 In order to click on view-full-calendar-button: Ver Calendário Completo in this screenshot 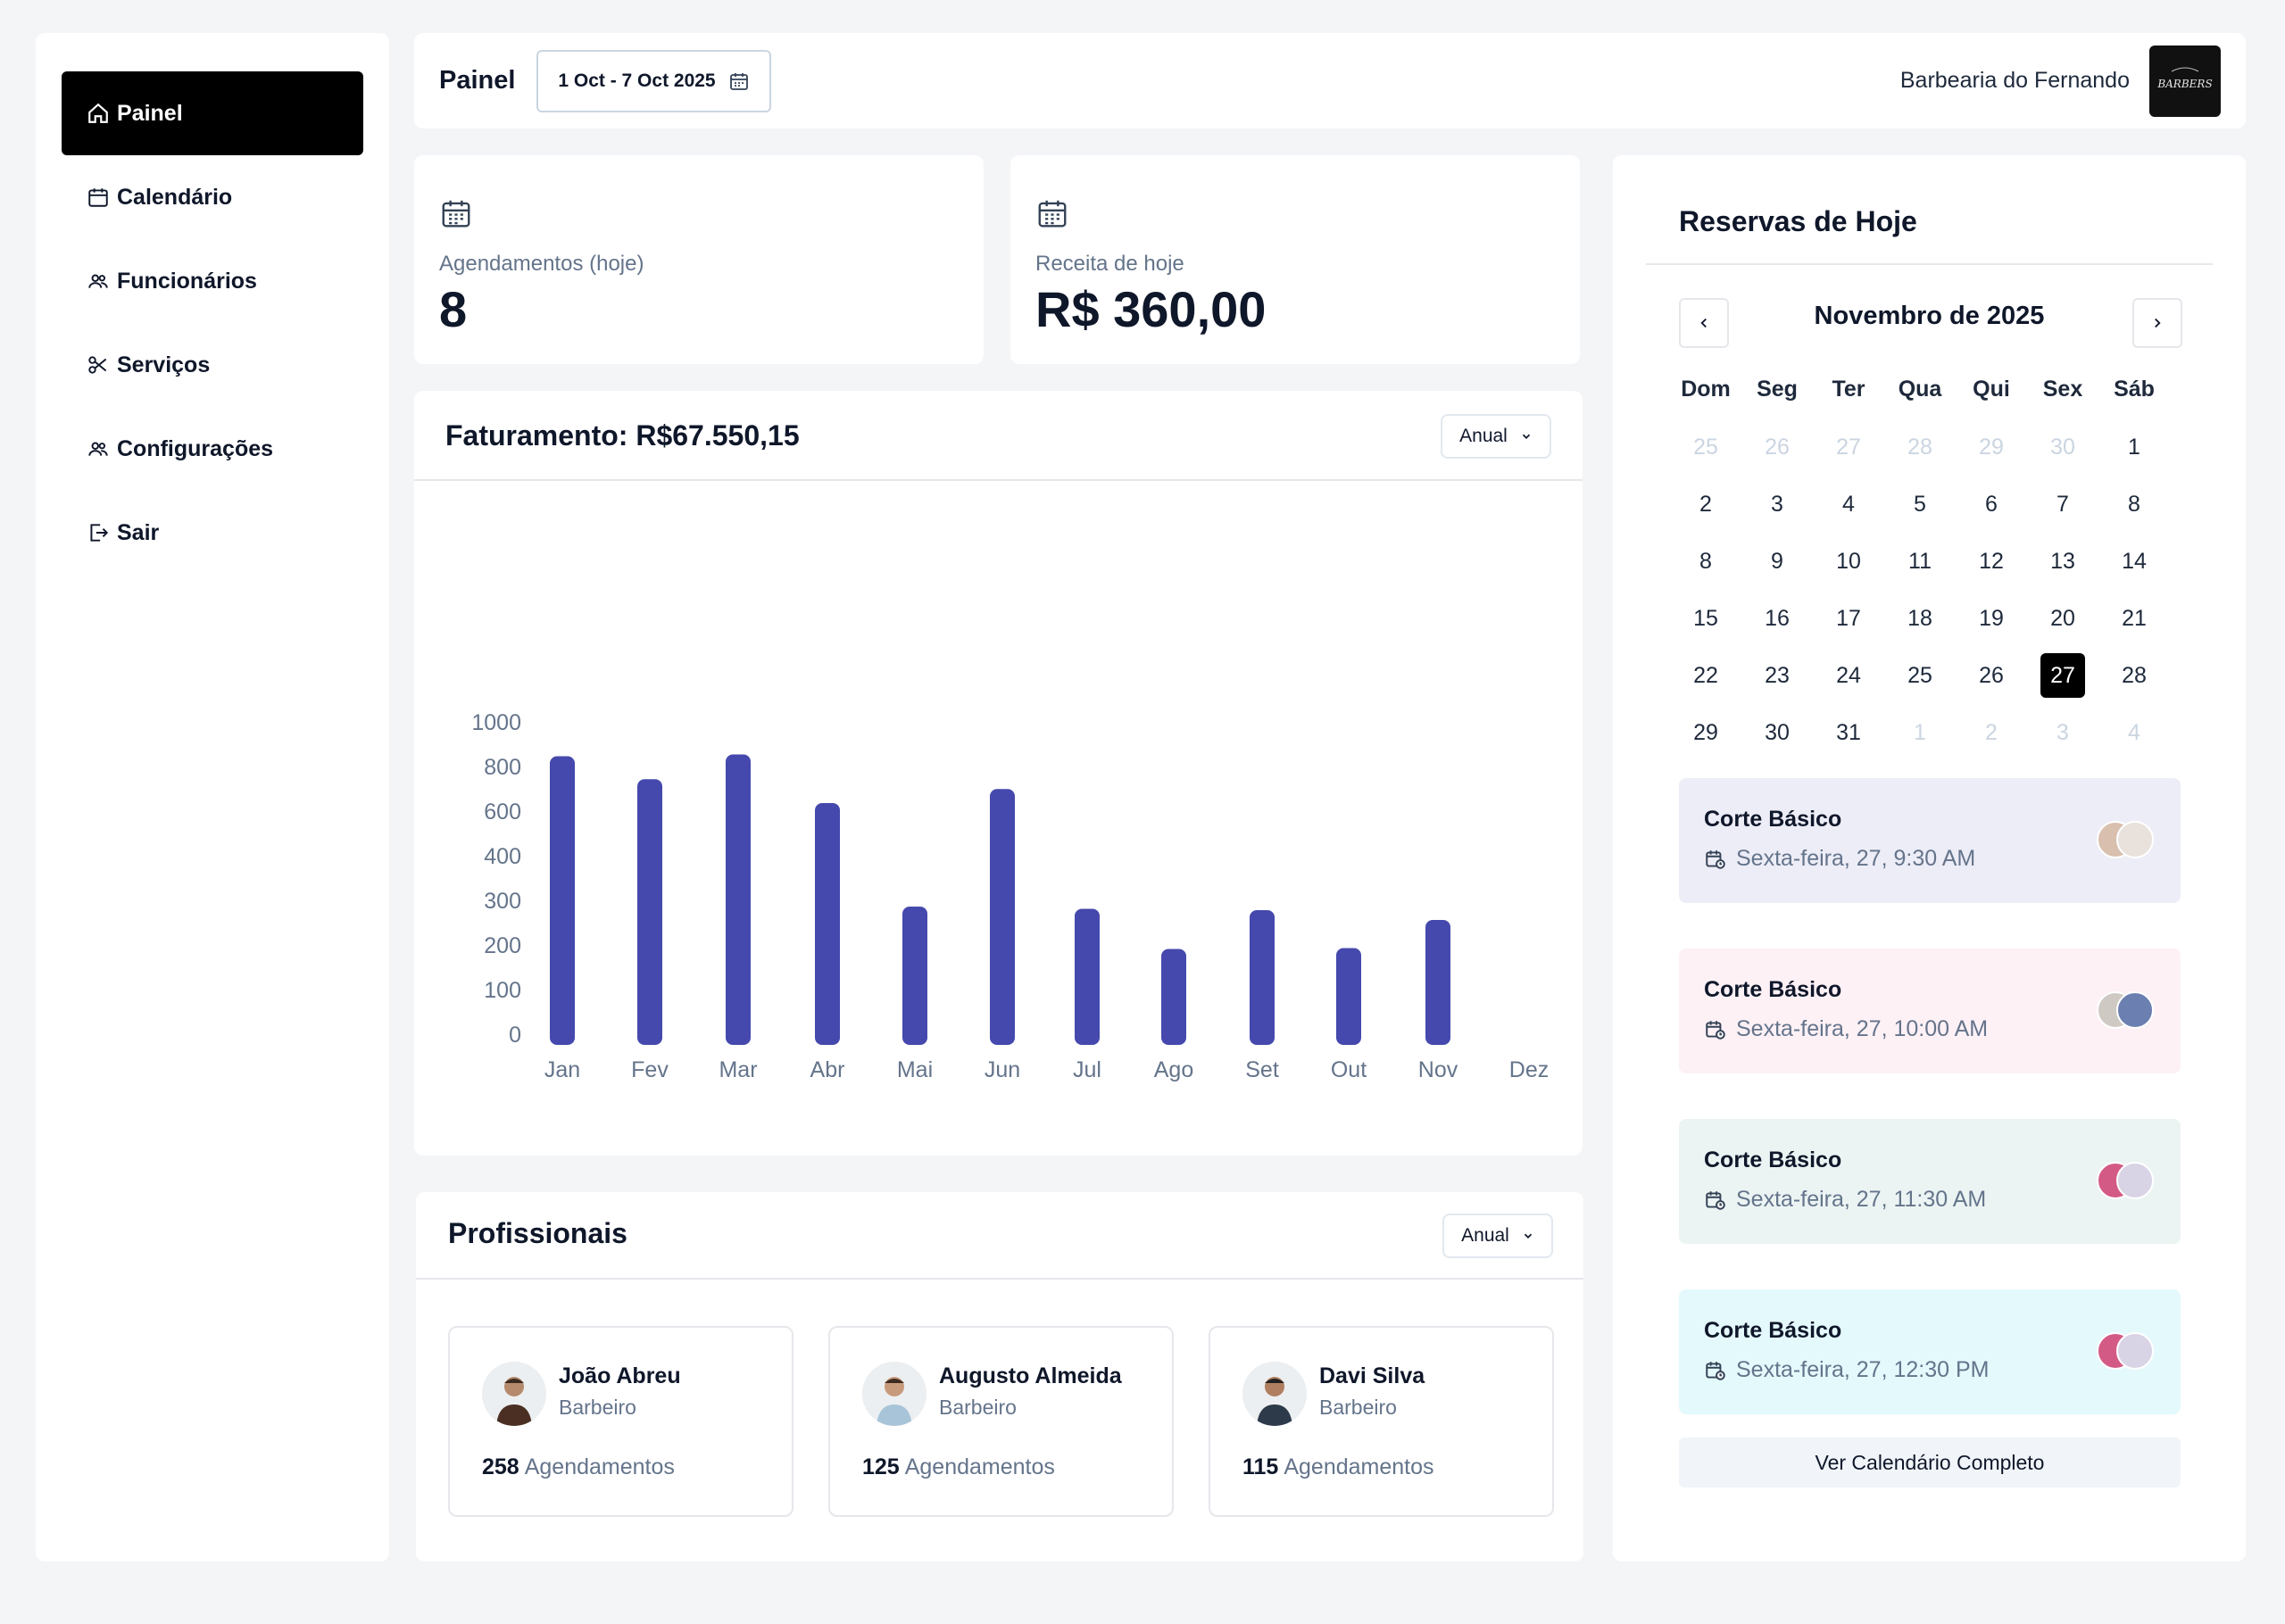, I will do `click(1930, 1462)`.